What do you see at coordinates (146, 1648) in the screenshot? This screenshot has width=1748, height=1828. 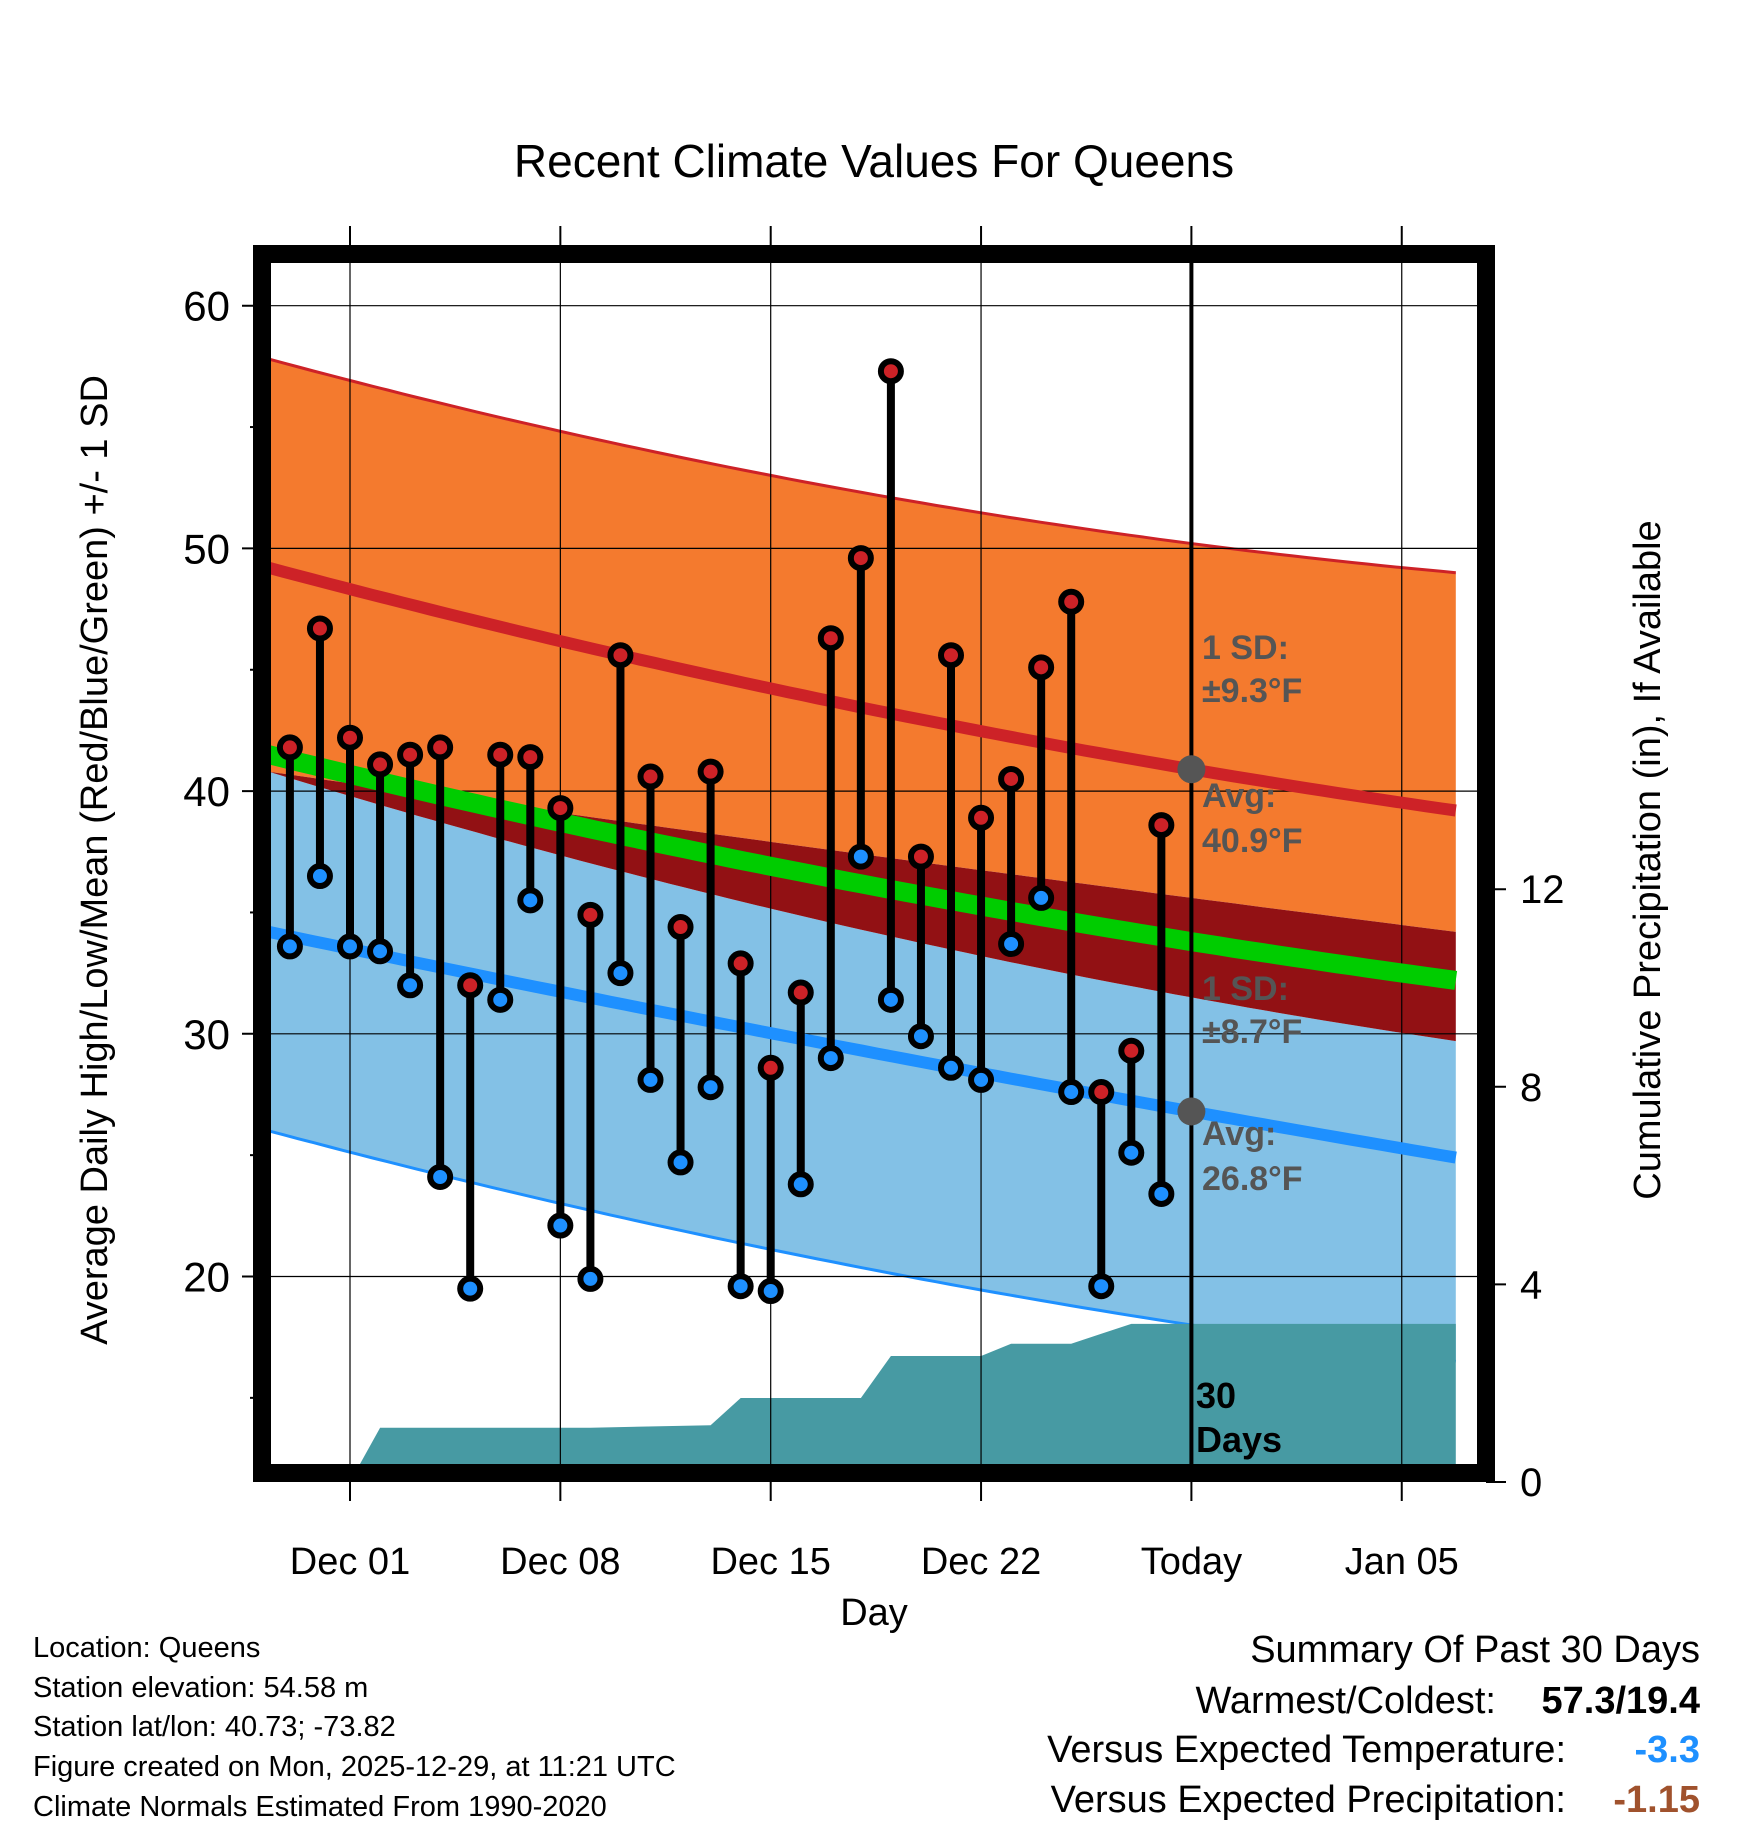 I see `footer-location: Location: Queens` at bounding box center [146, 1648].